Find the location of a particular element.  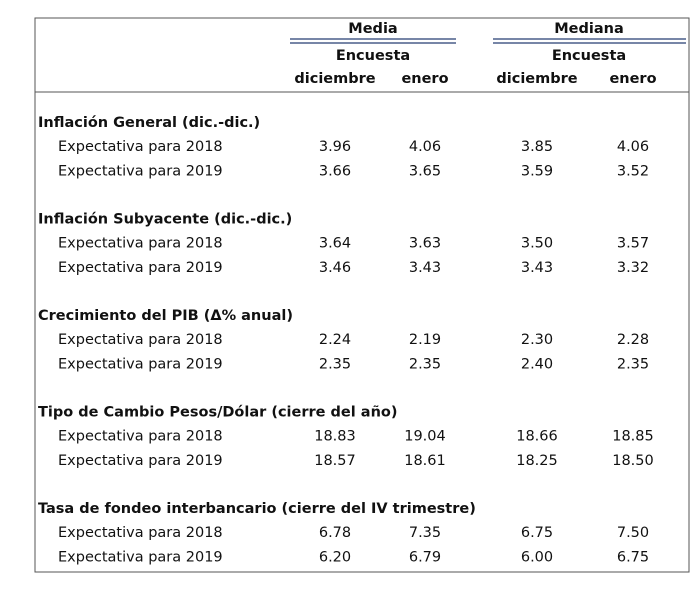

cell-value: 6.00 is located at coordinates (537, 558).